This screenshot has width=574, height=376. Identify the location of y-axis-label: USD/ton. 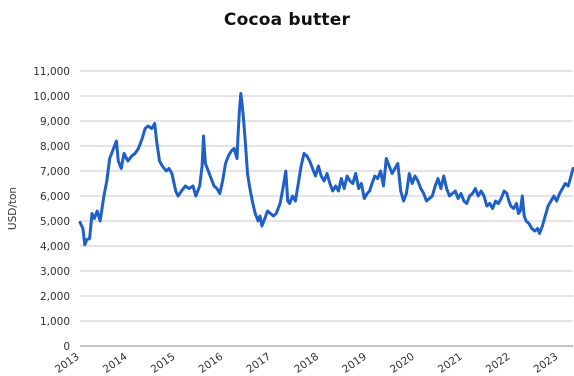
(13, 208).